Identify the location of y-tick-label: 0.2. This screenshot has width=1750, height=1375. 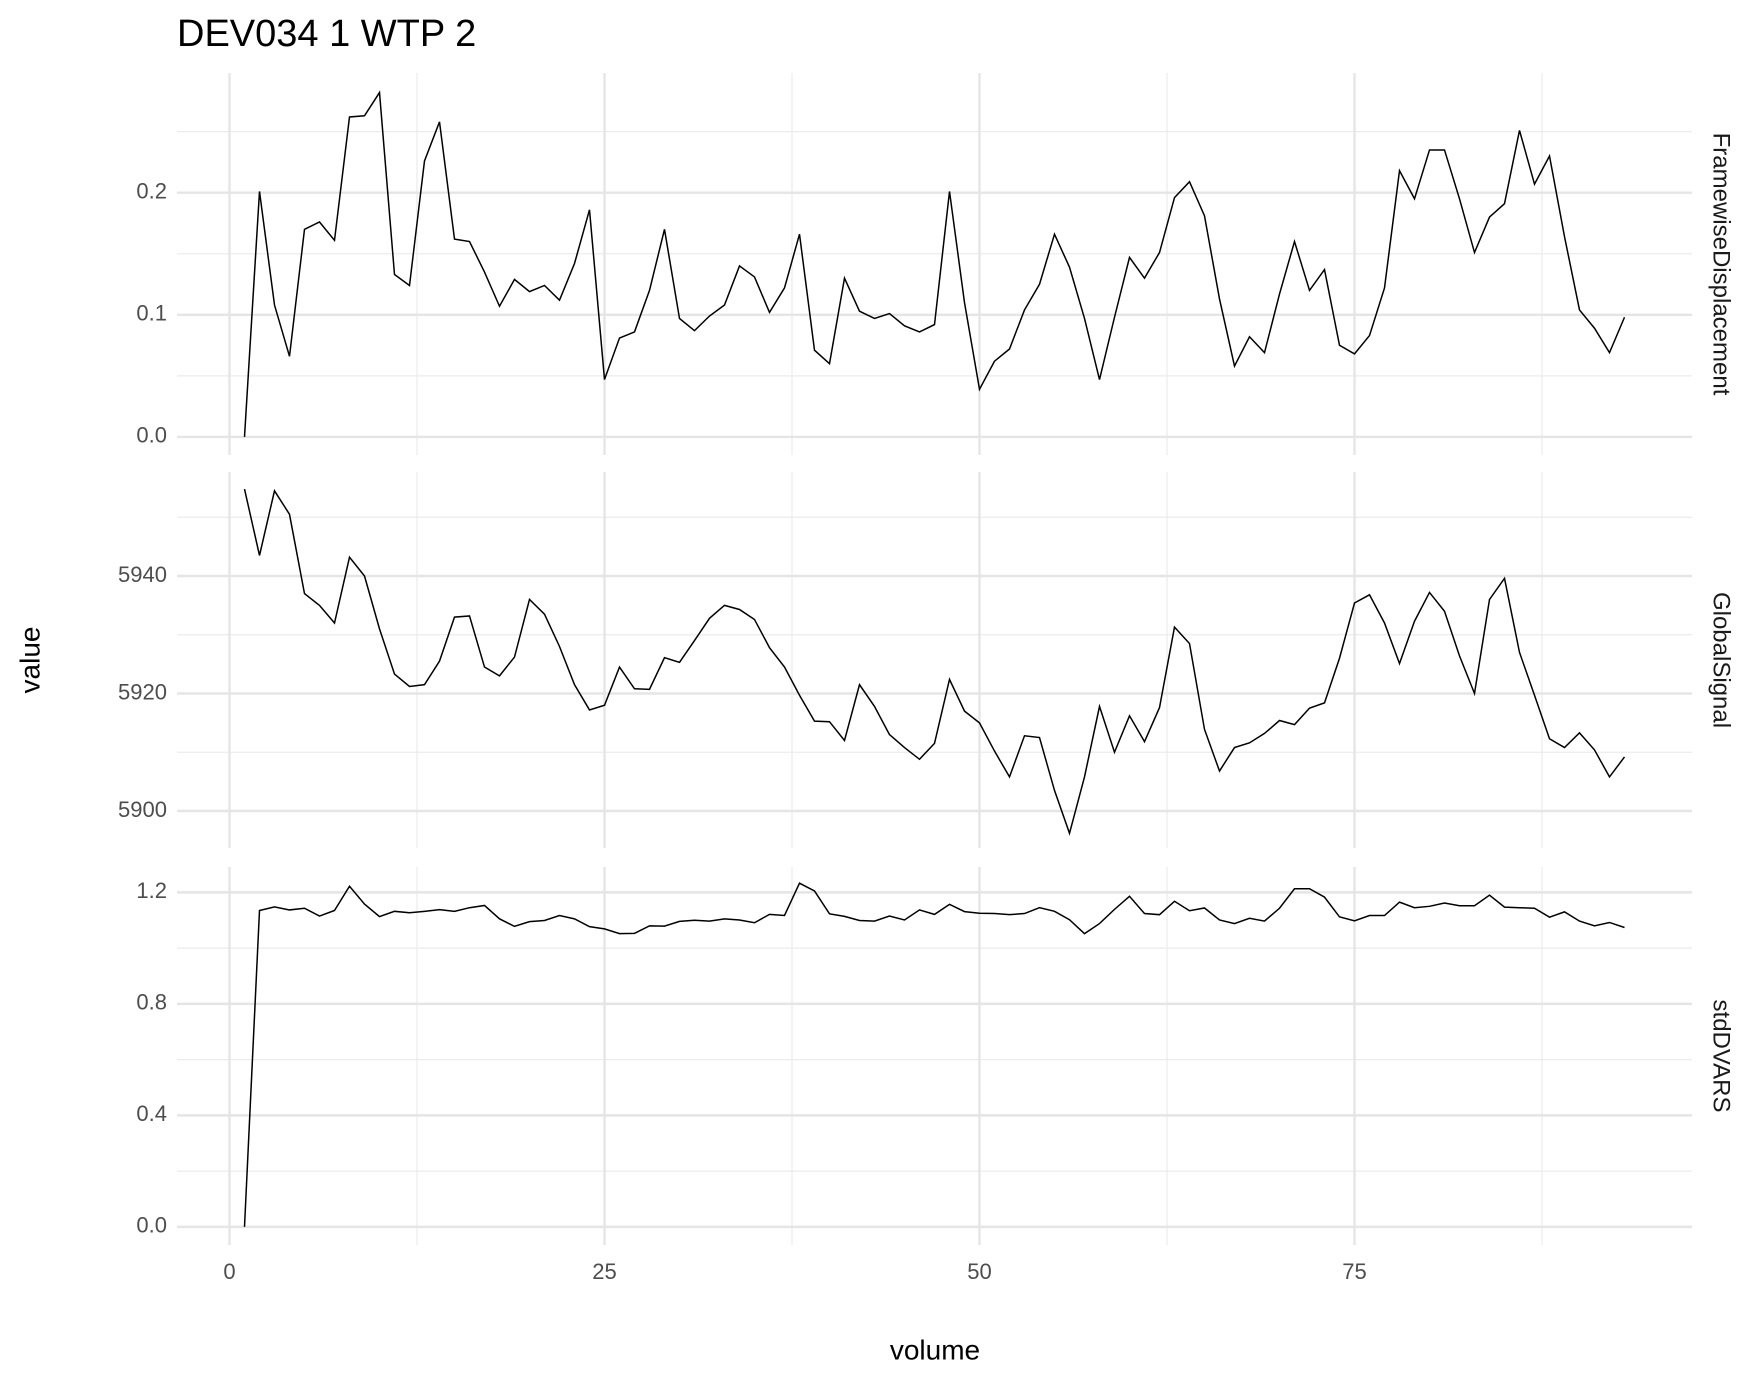
(151, 190).